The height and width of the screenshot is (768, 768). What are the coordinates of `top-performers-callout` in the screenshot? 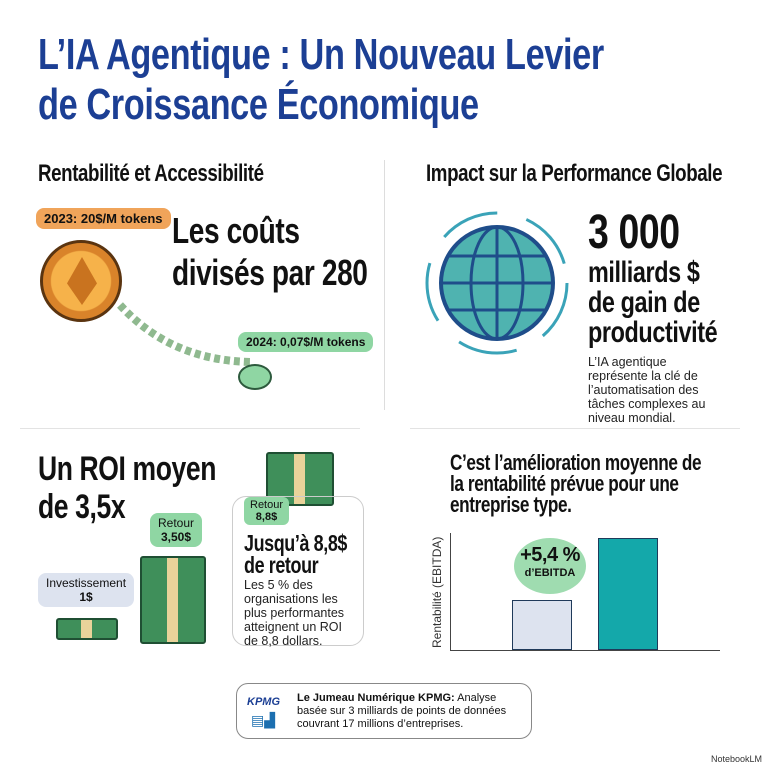 It's located at (298, 571).